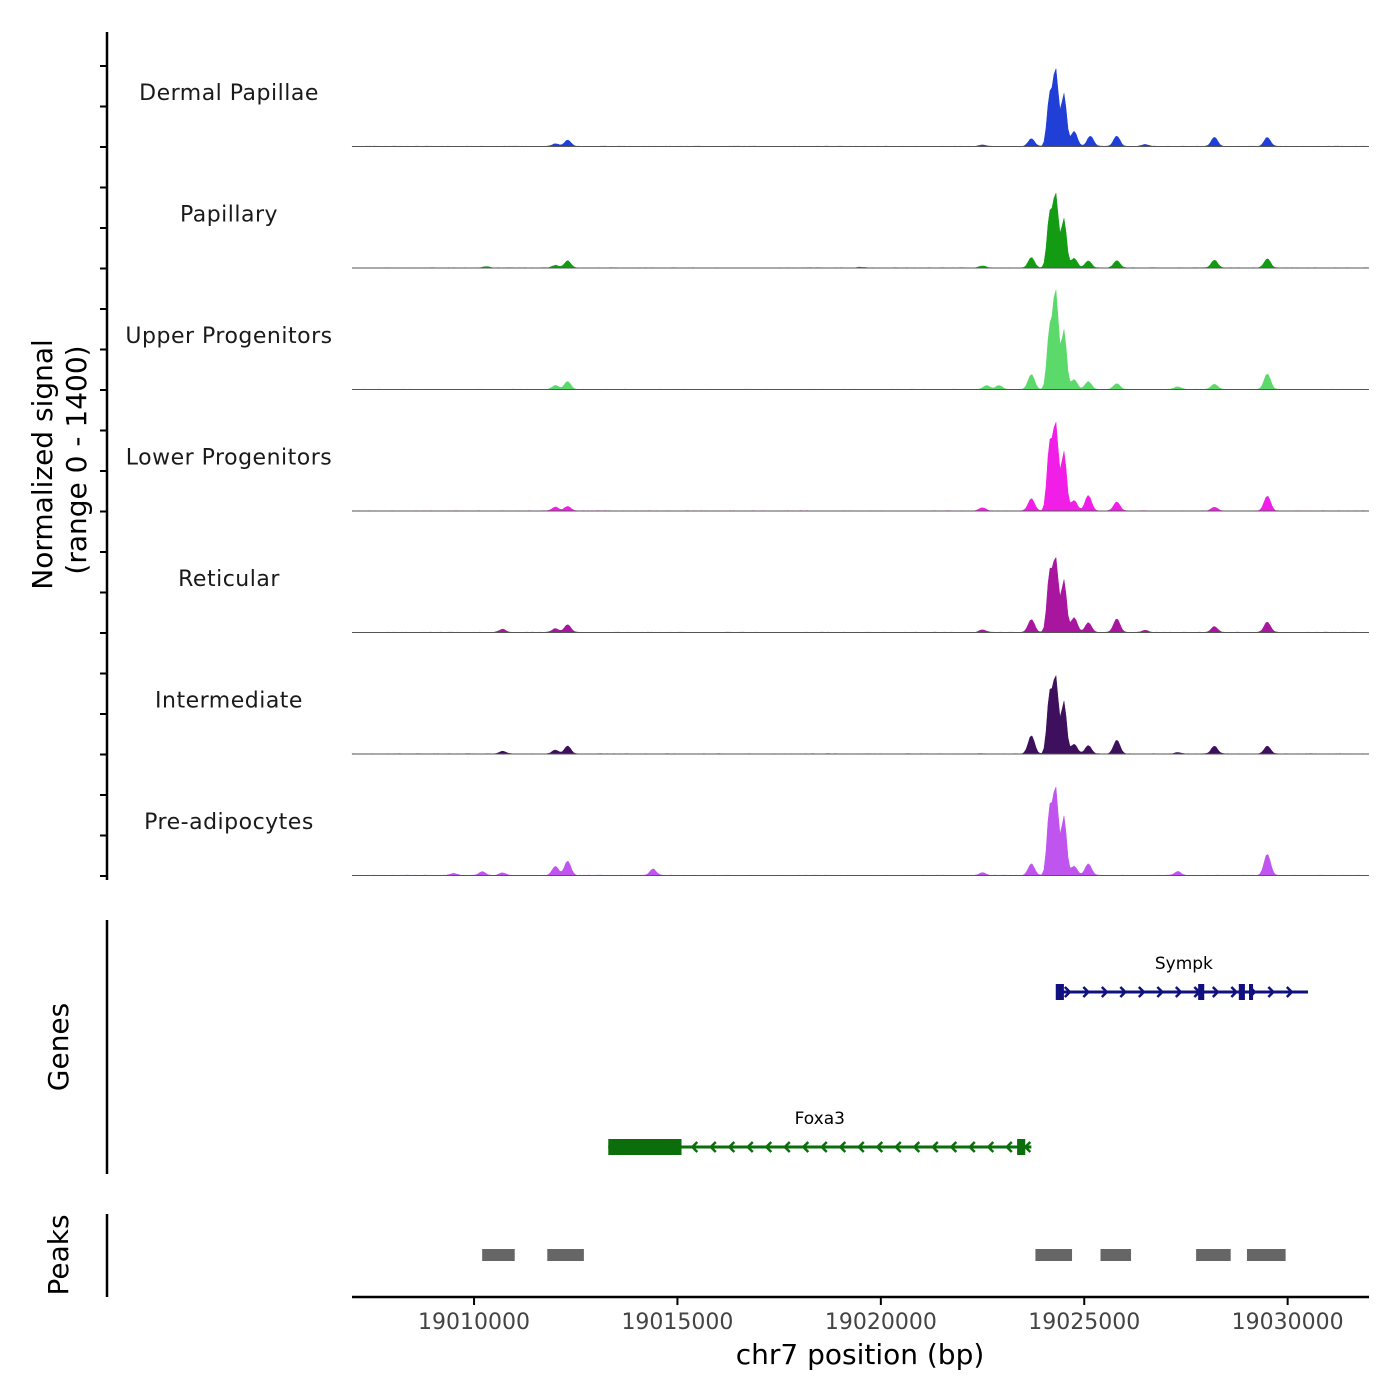  I want to click on track-papillary: Papillary, so click(775, 231).